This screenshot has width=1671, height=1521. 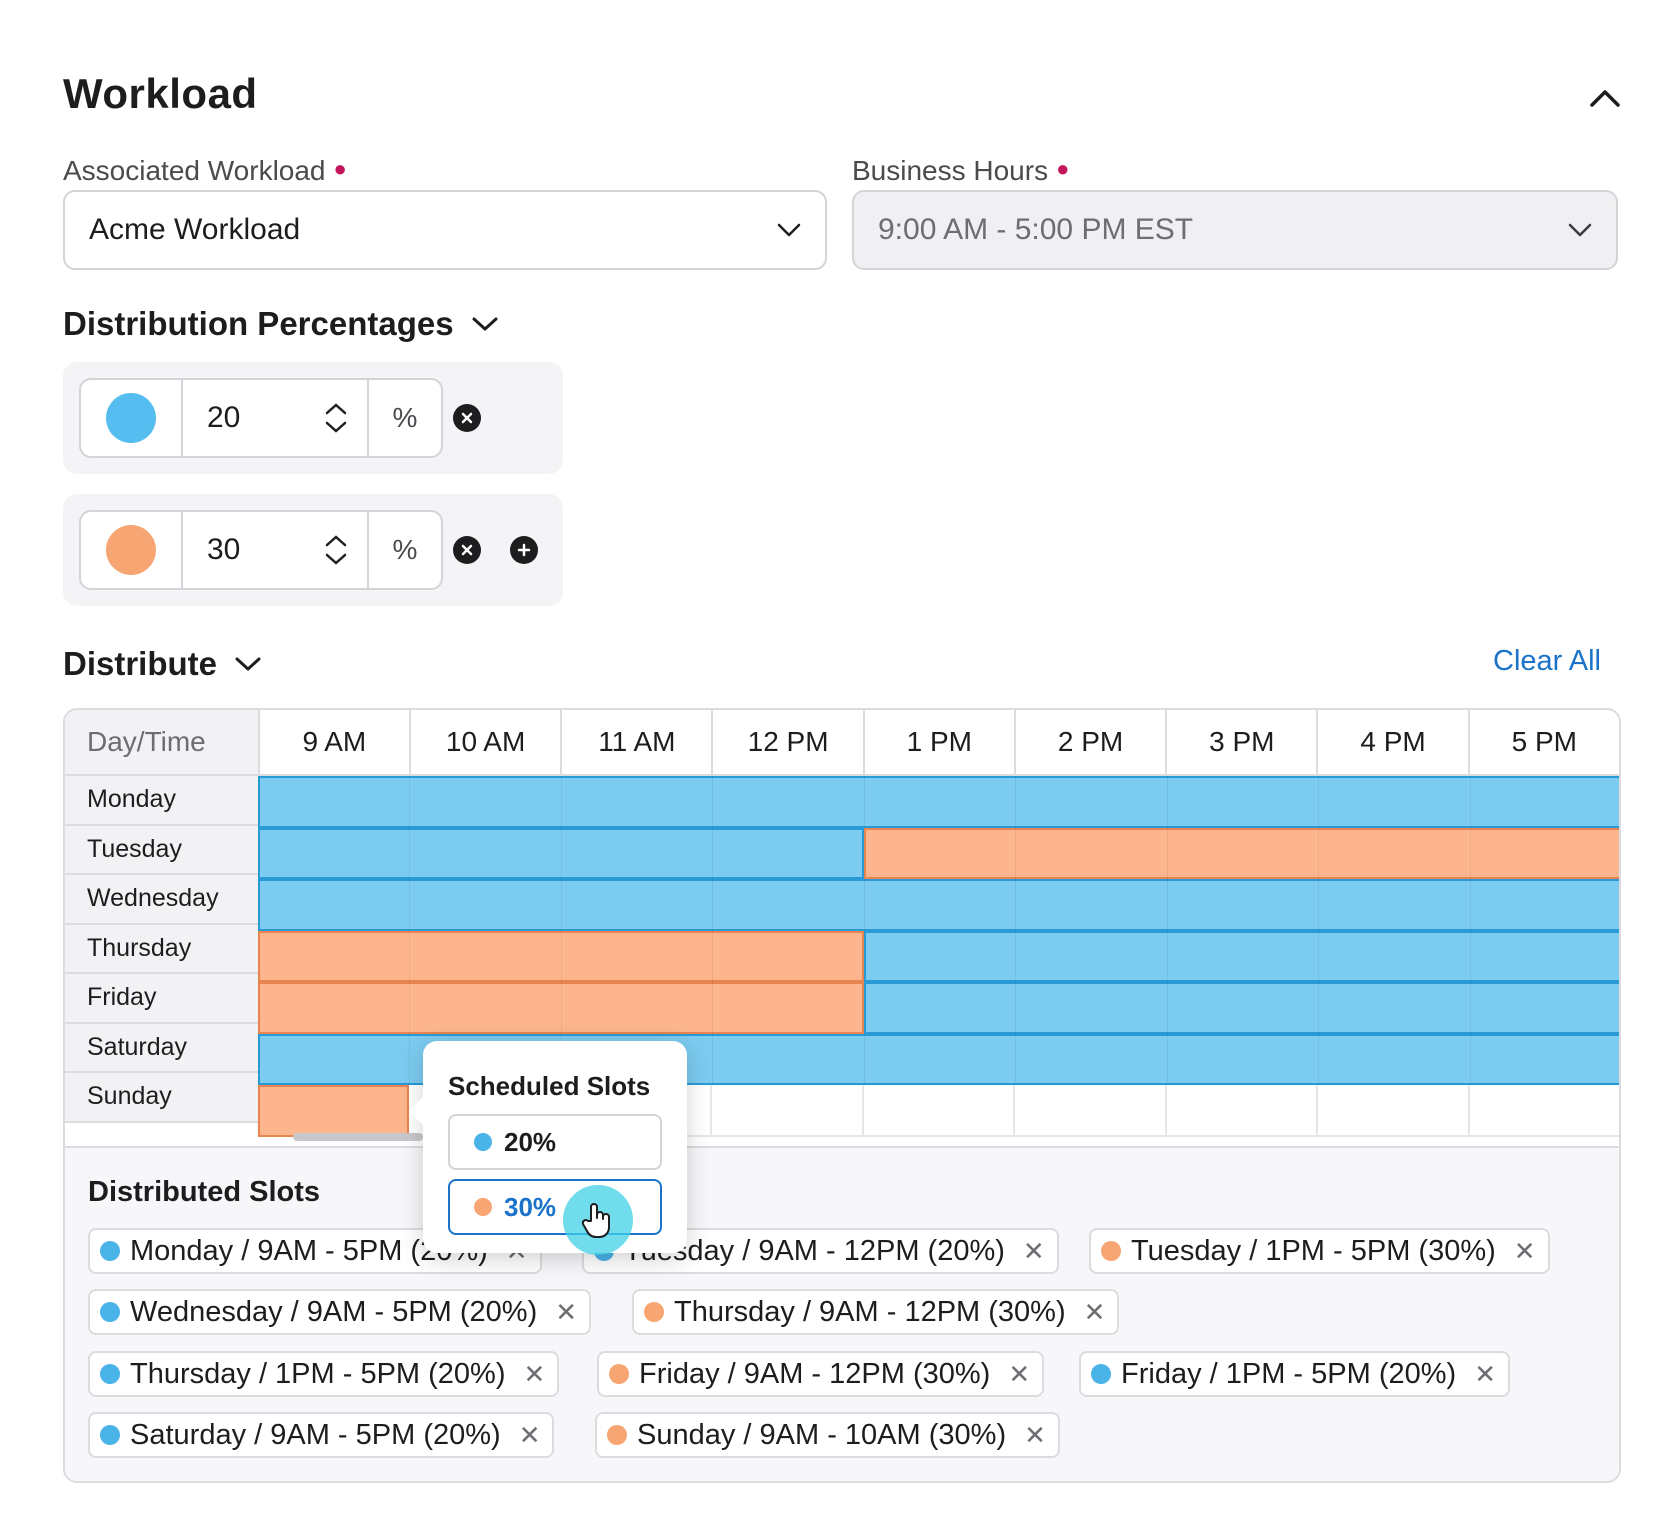 What do you see at coordinates (324, 1374) in the screenshot?
I see `slot-chip: Thursday / 1PM - 5PM (20%) ✕` at bounding box center [324, 1374].